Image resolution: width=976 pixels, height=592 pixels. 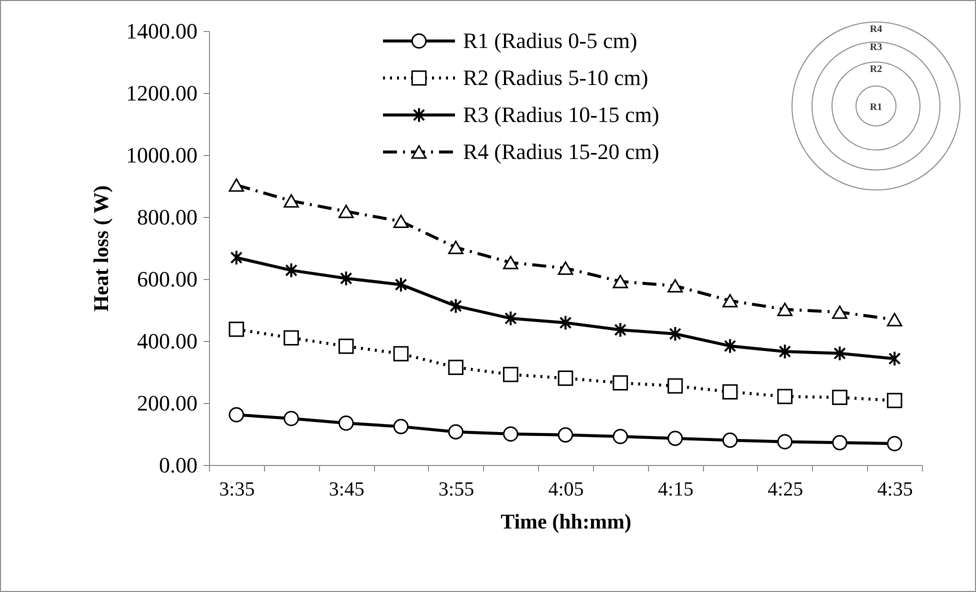 What do you see at coordinates (456, 489) in the screenshot?
I see `x-tick-label: 3:55` at bounding box center [456, 489].